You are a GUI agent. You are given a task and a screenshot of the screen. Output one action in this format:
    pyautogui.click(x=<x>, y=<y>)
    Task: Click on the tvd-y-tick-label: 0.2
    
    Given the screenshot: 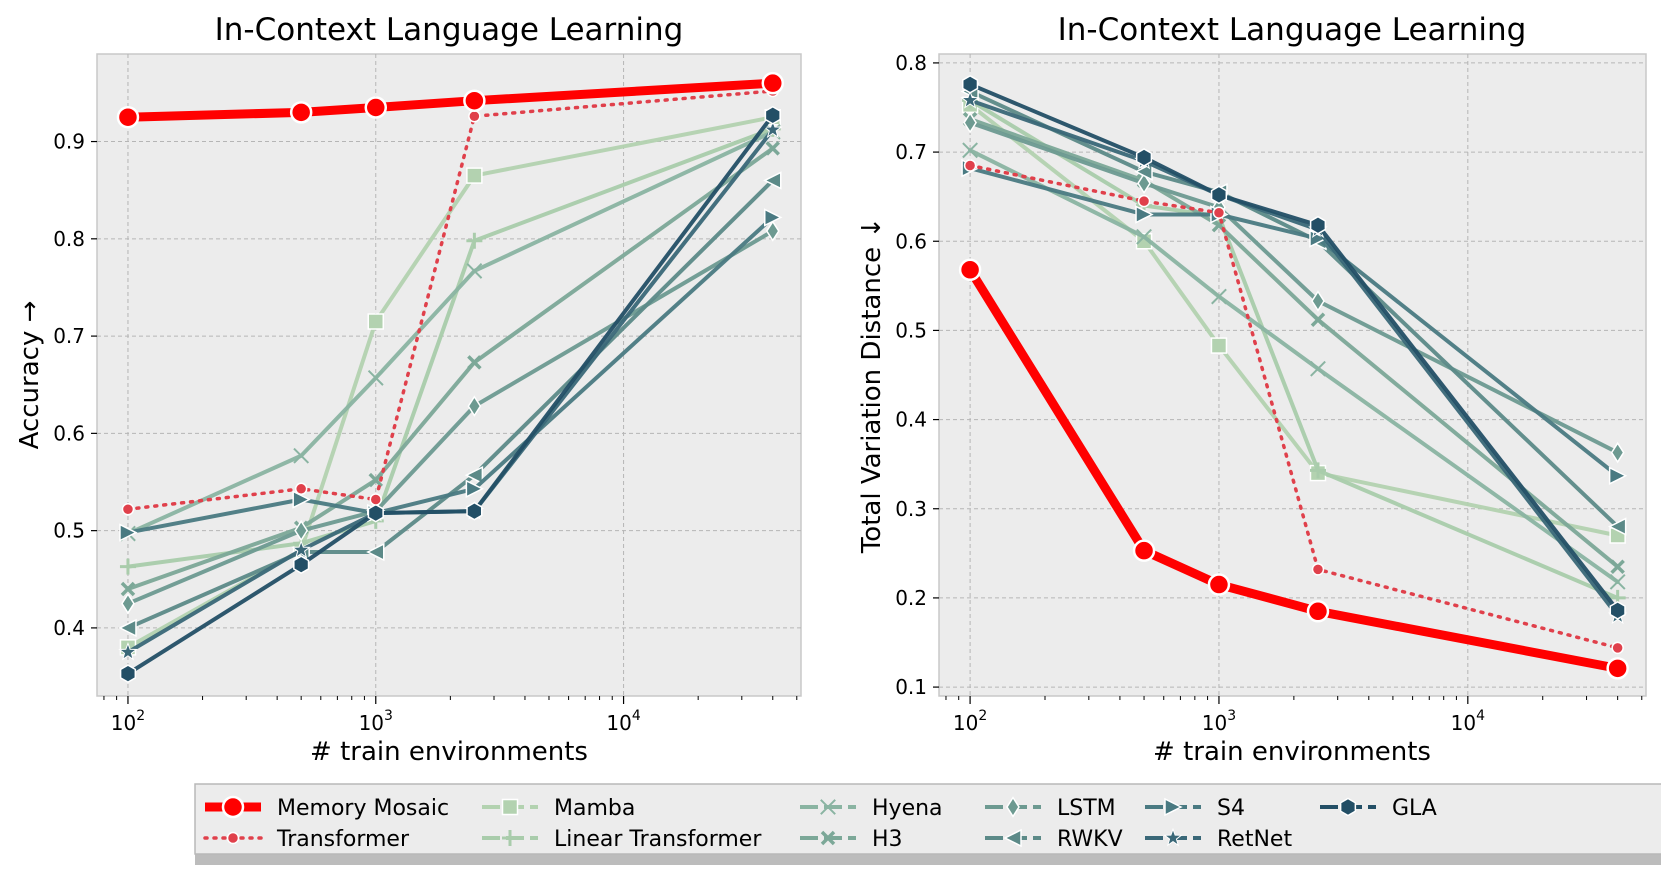 What is the action you would take?
    pyautogui.click(x=911, y=598)
    